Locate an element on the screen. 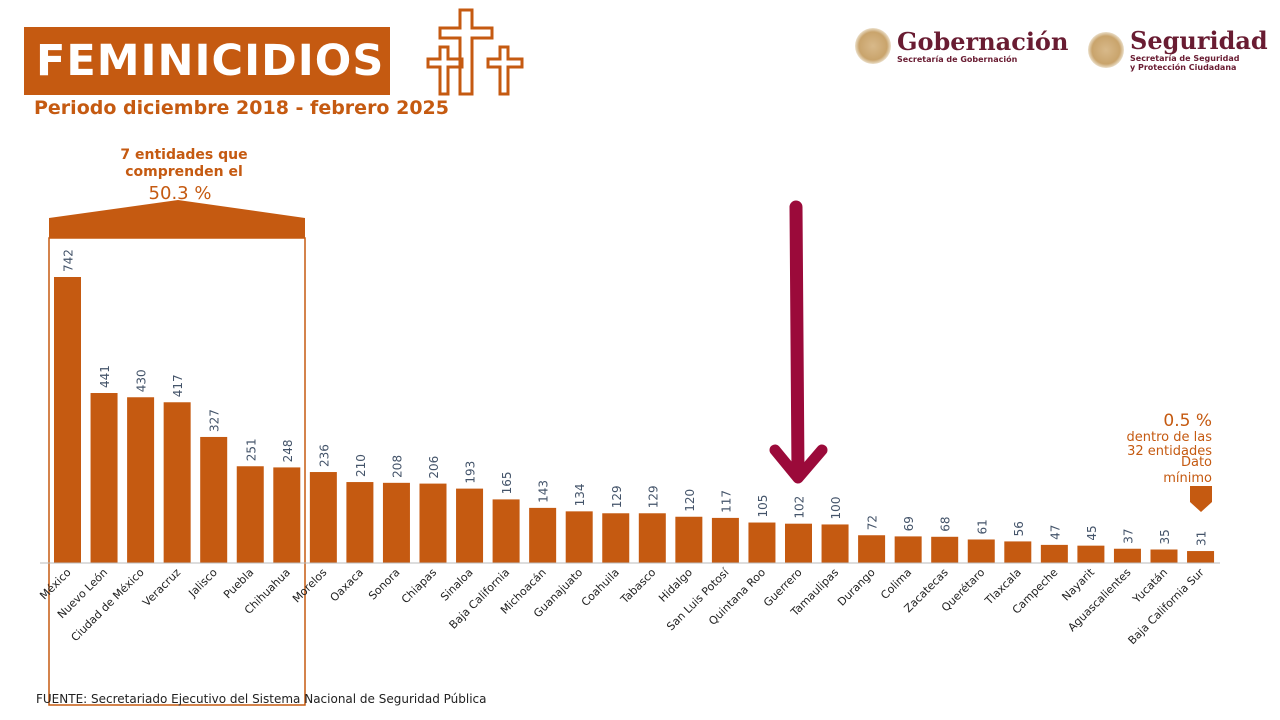  value-label: 193 is located at coordinates (471, 472).